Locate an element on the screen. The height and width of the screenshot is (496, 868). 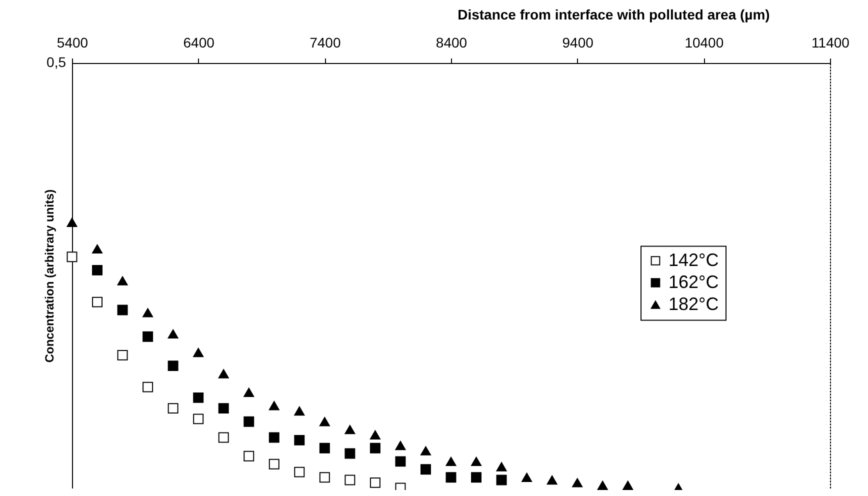
x-axis-title: Distance from interface with polluted area (µm) is located at coordinates (614, 14).